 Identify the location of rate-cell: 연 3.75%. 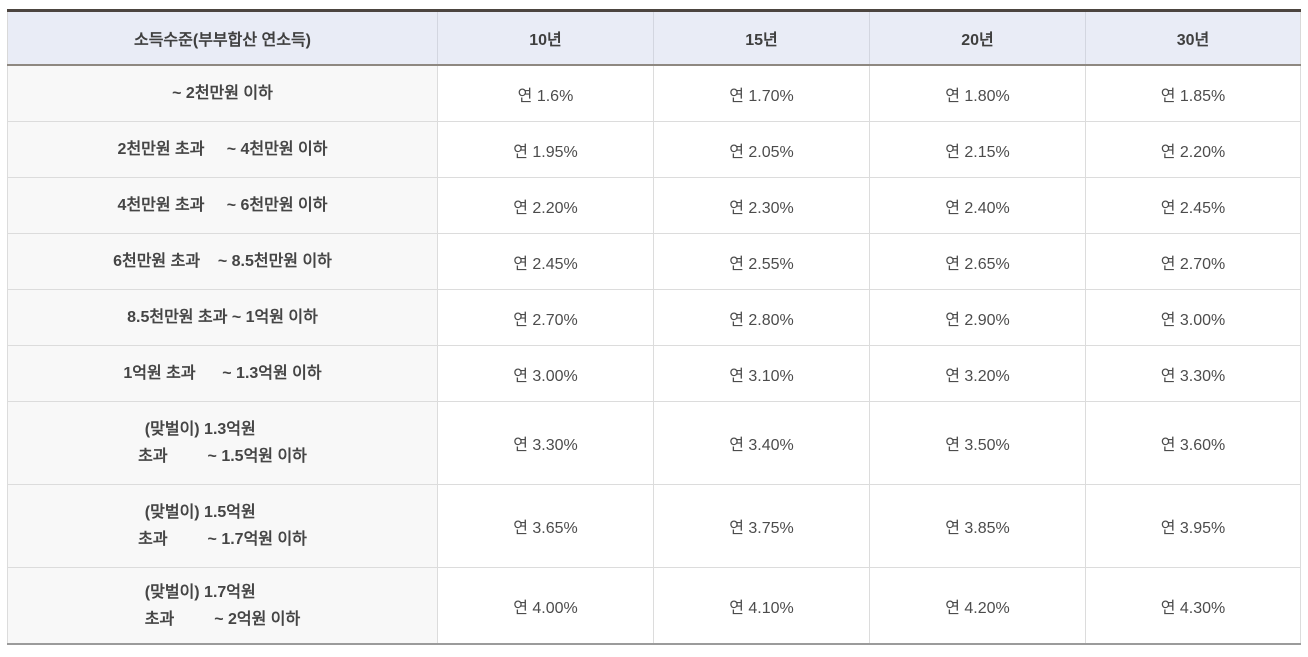
(761, 526).